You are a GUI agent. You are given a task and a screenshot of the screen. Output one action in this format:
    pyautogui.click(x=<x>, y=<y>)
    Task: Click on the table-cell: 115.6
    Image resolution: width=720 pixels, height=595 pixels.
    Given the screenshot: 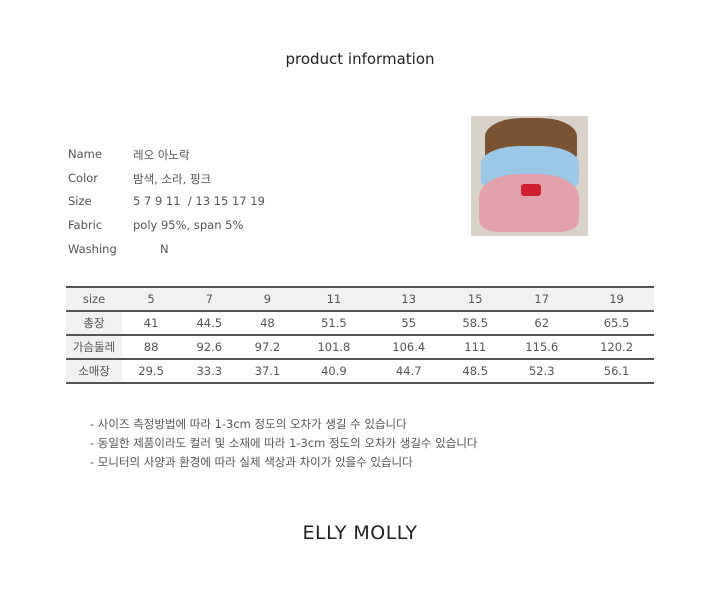 What is the action you would take?
    pyautogui.click(x=542, y=347)
    